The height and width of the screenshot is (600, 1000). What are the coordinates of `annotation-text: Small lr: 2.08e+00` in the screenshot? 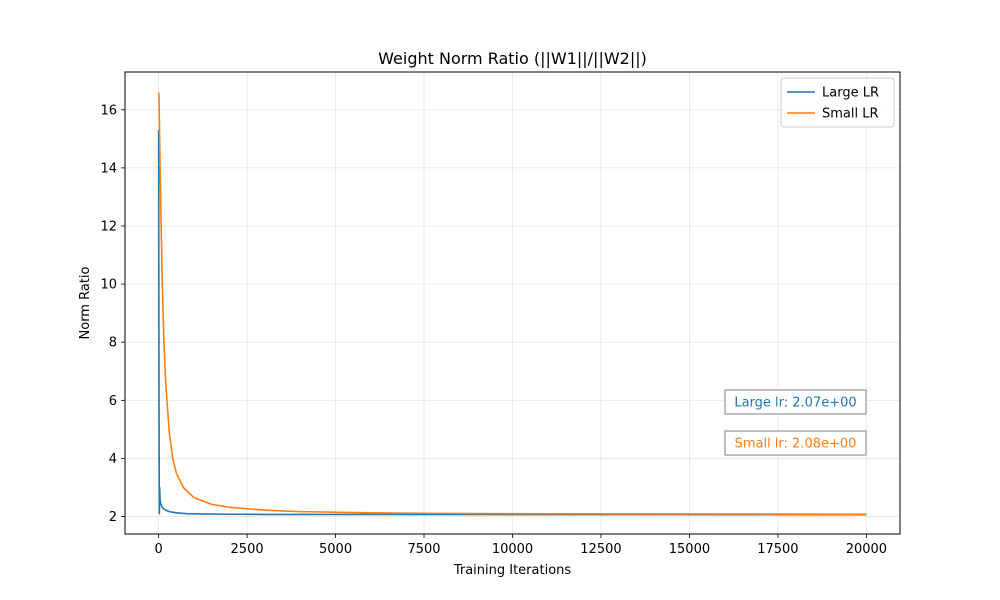 It's located at (796, 444).